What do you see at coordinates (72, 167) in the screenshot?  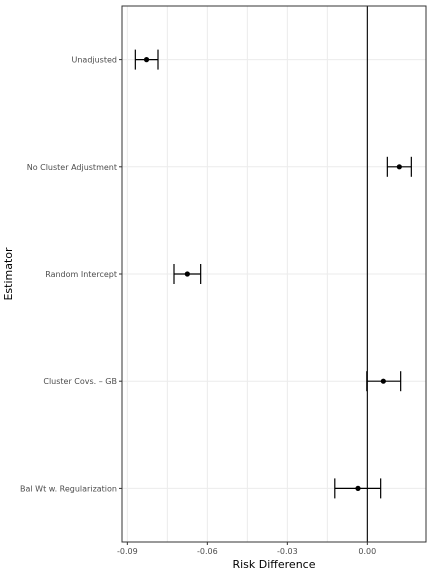 I see `y-tick-label: No Cluster Adjustment` at bounding box center [72, 167].